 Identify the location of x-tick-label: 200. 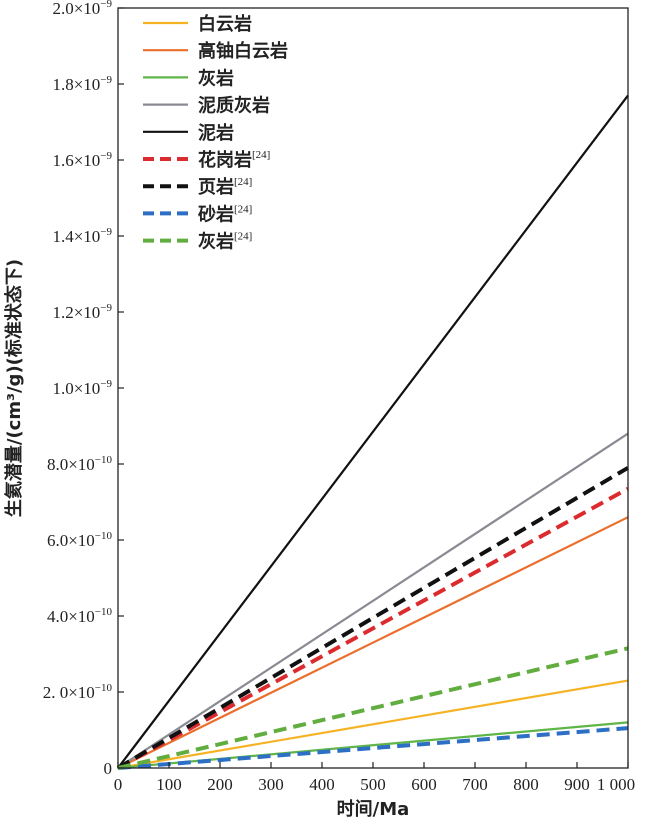
(220, 784).